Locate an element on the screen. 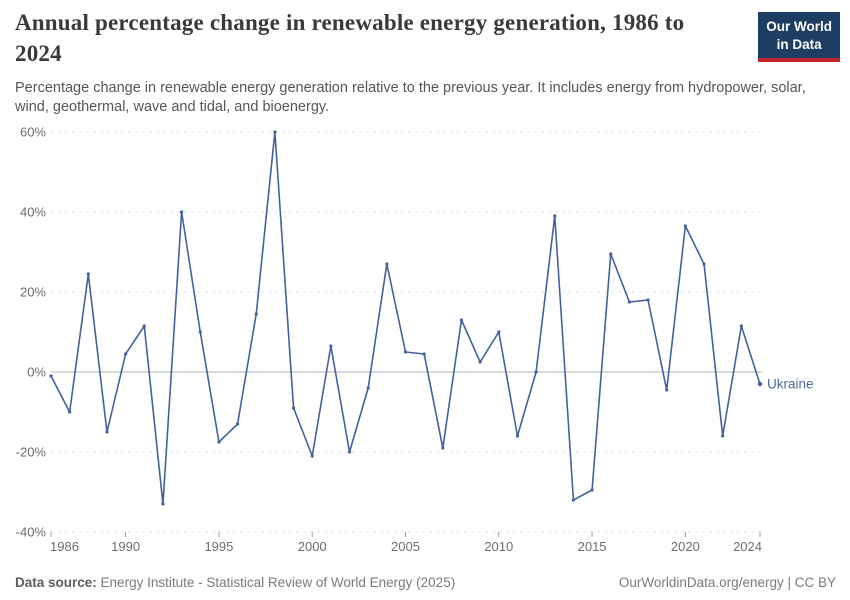  entity-label-ukraine: Ukraine is located at coordinates (790, 384).